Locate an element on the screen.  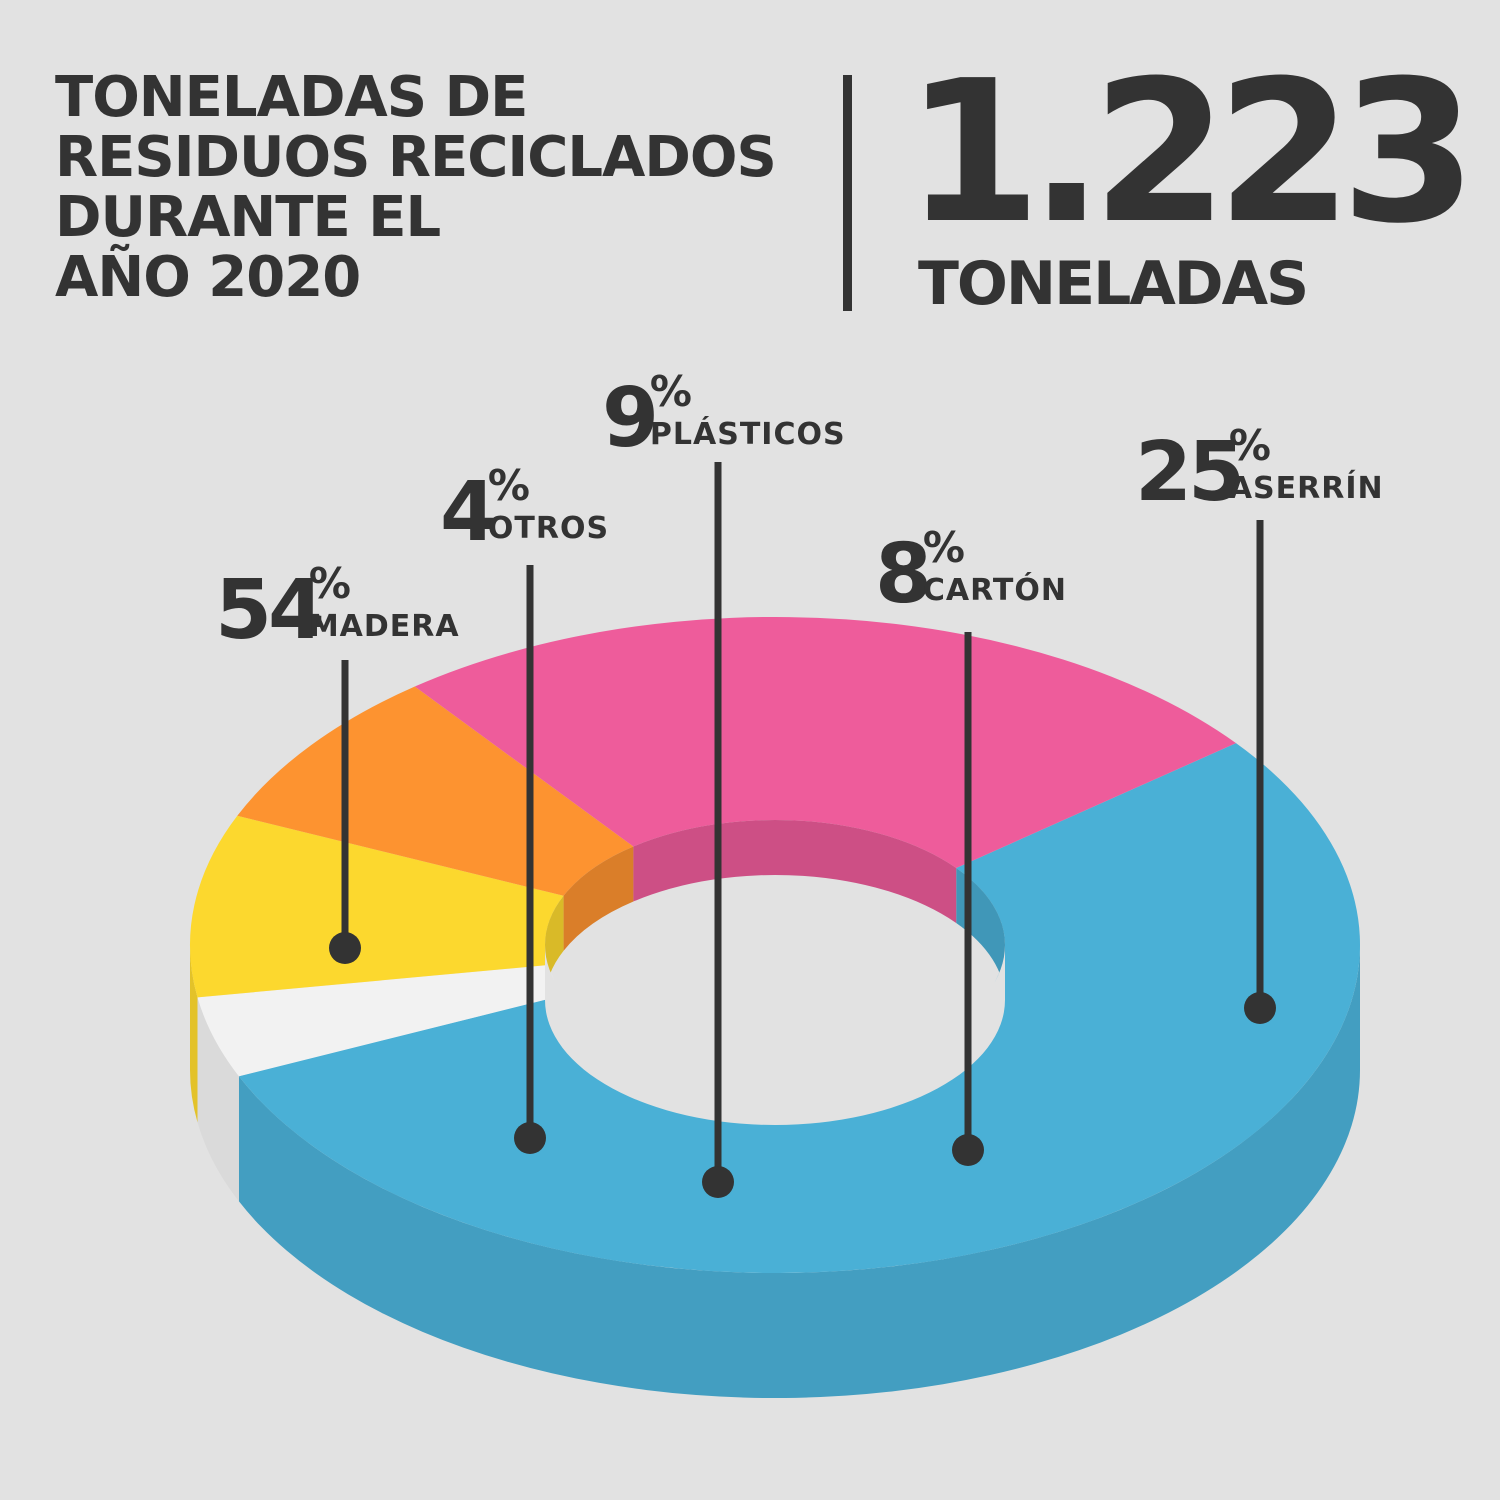
slice-label-aserrín: ASERRÍN is located at coordinates (1306, 488).